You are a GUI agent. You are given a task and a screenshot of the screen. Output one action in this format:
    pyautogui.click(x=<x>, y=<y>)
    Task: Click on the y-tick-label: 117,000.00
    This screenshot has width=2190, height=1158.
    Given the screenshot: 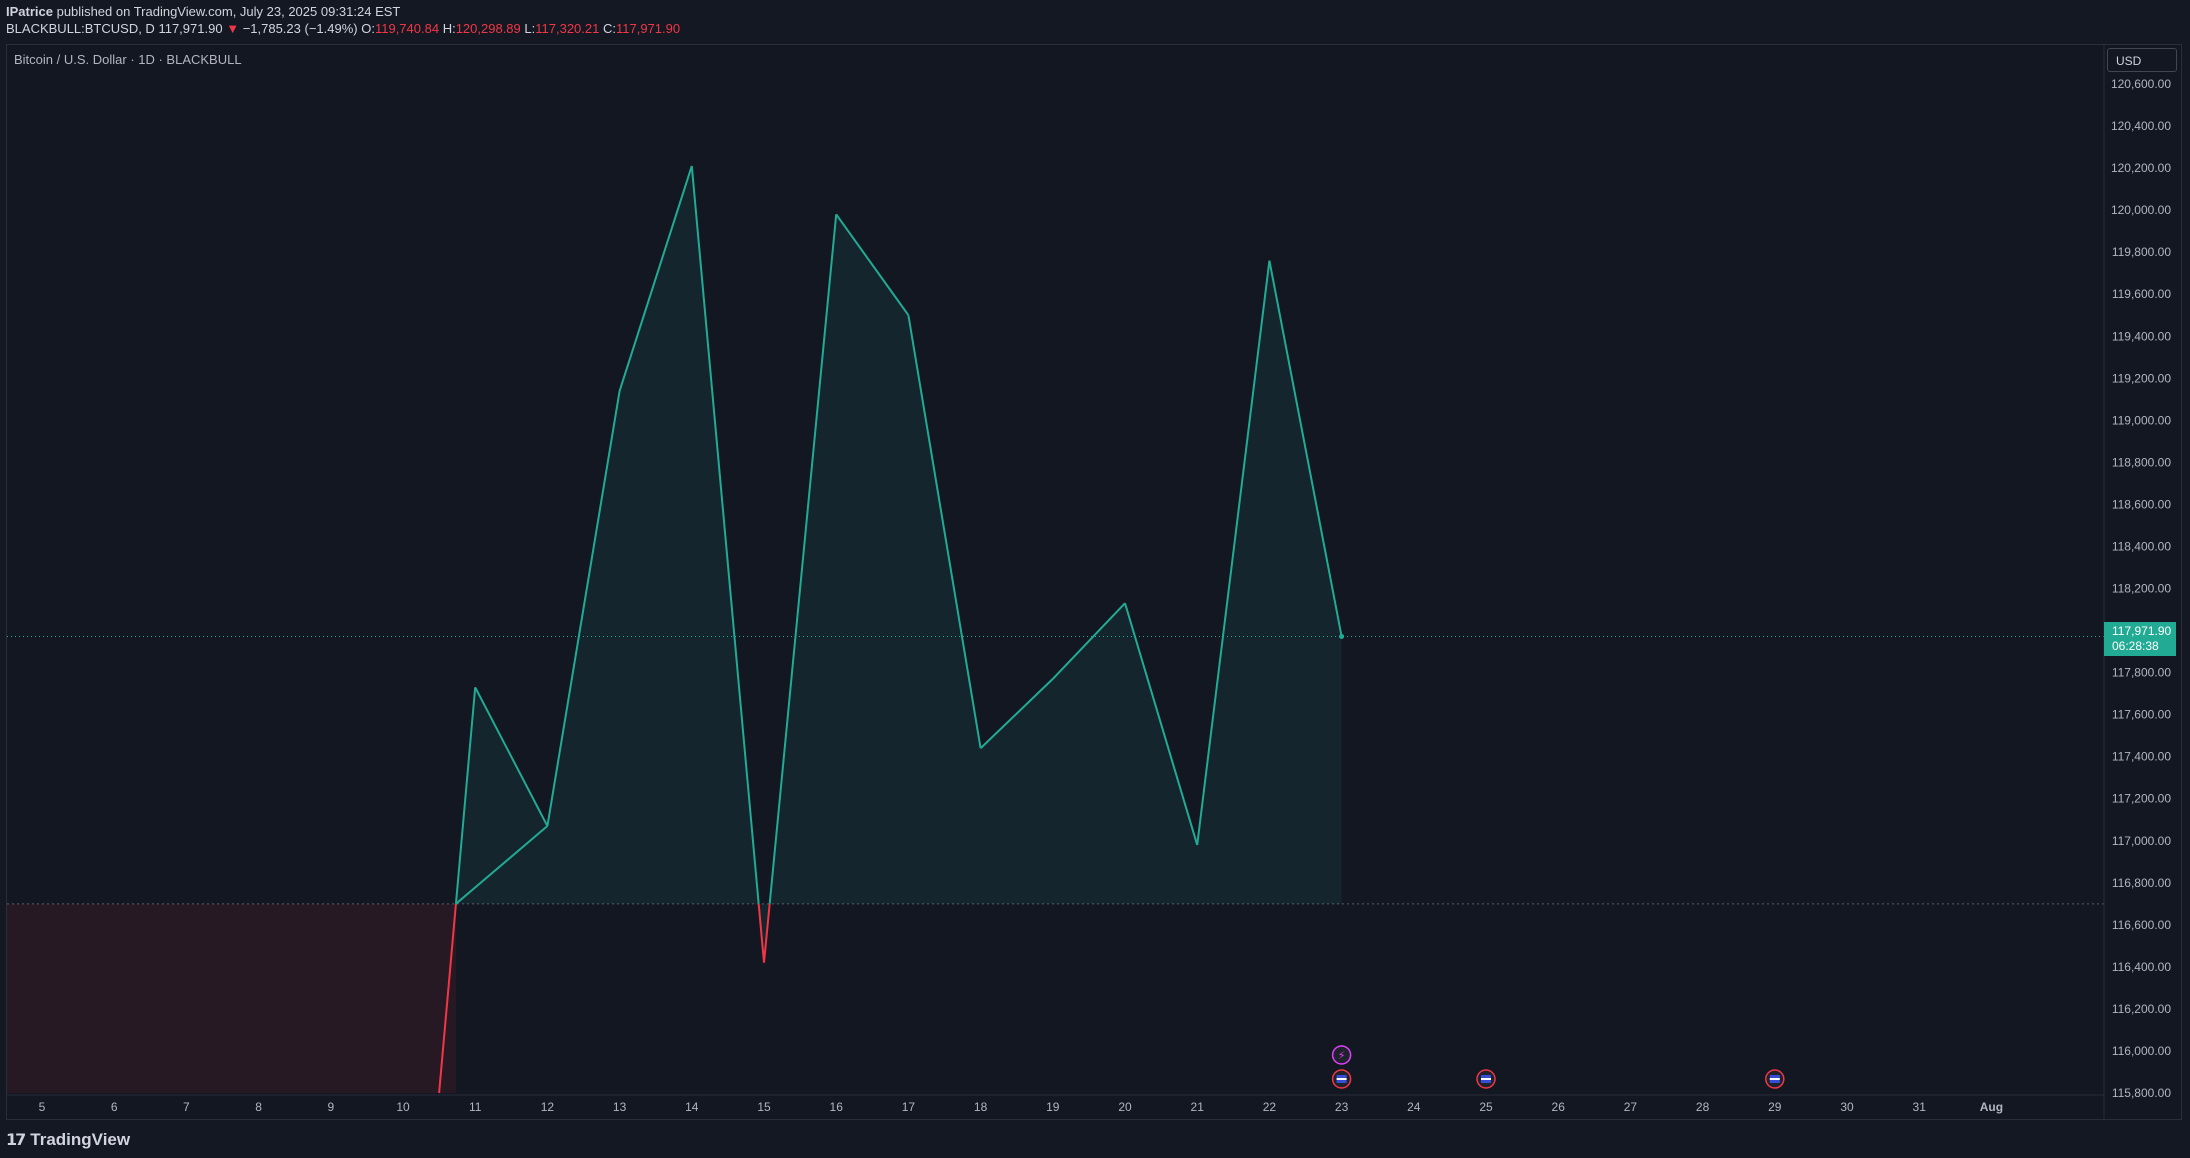 What is the action you would take?
    pyautogui.click(x=2141, y=841)
    